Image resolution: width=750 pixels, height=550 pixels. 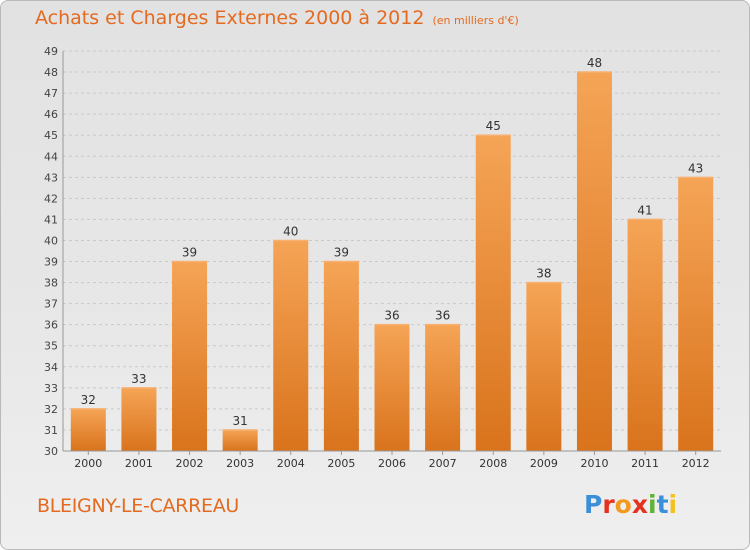 What do you see at coordinates (51, 367) in the screenshot?
I see `y-tick-label: 34` at bounding box center [51, 367].